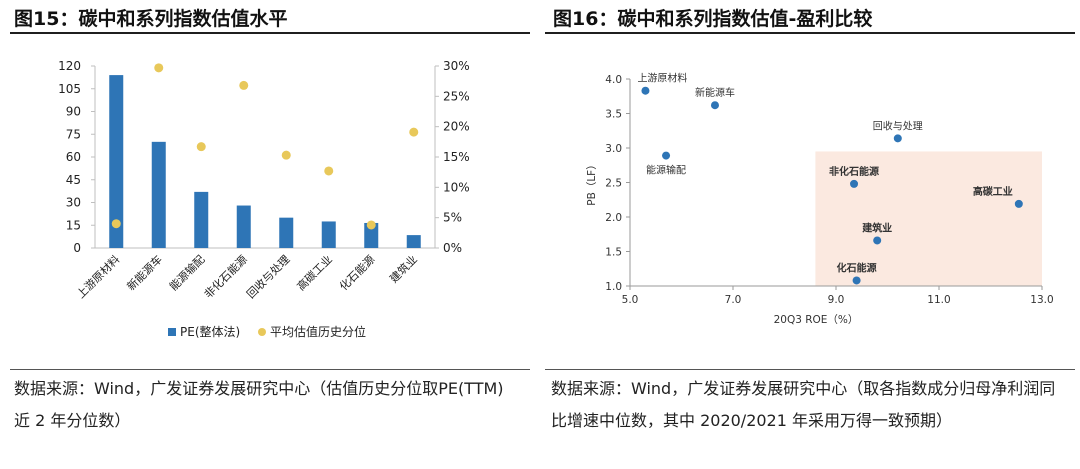 The width and height of the screenshot is (1080, 469). I want to click on legend-percentile-swatch, so click(262, 332).